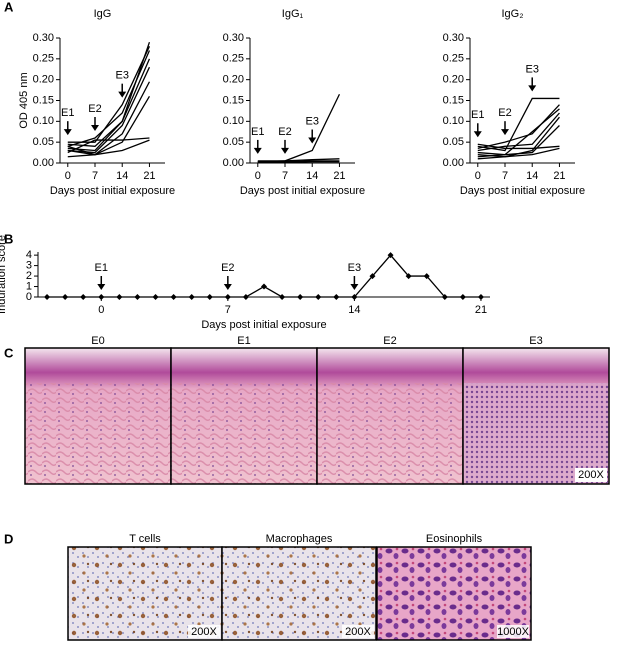  I want to click on panel-label: C, so click(9, 352).